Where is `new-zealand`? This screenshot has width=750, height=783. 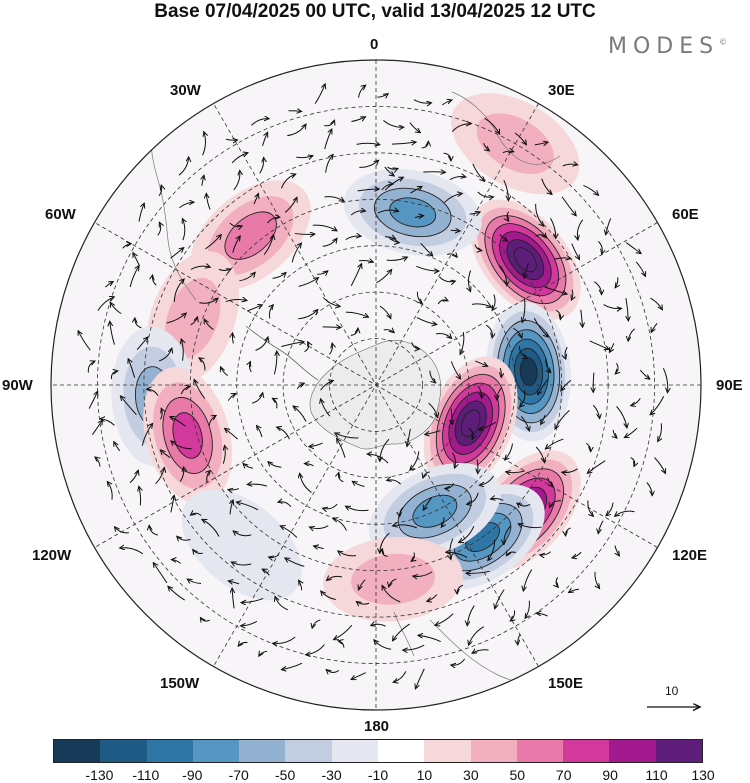
new-zealand is located at coordinates (404, 634).